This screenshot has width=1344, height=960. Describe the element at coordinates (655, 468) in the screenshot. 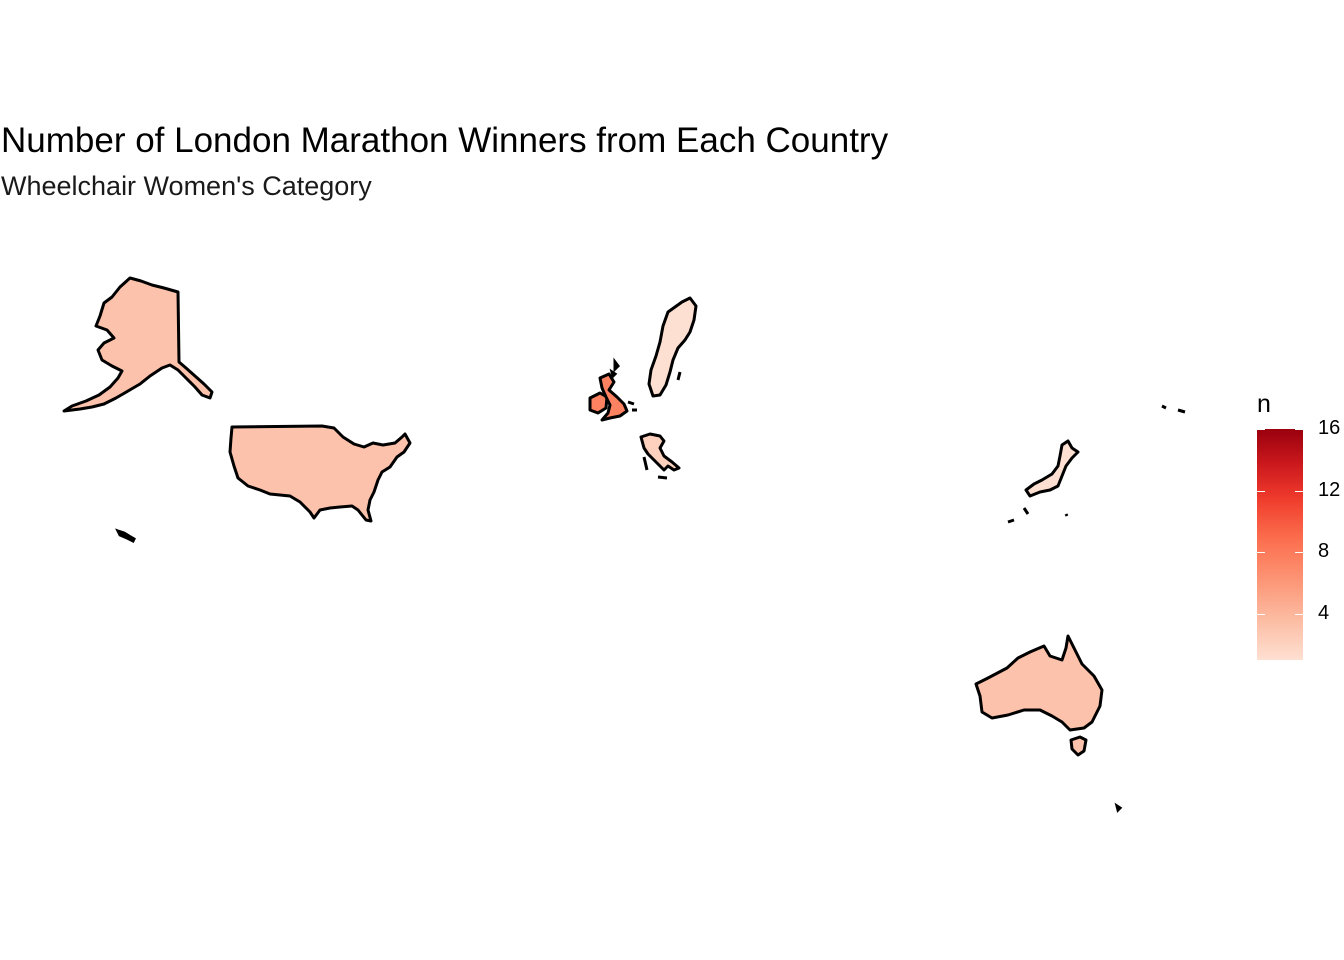

I see `region-italy-islands` at that location.